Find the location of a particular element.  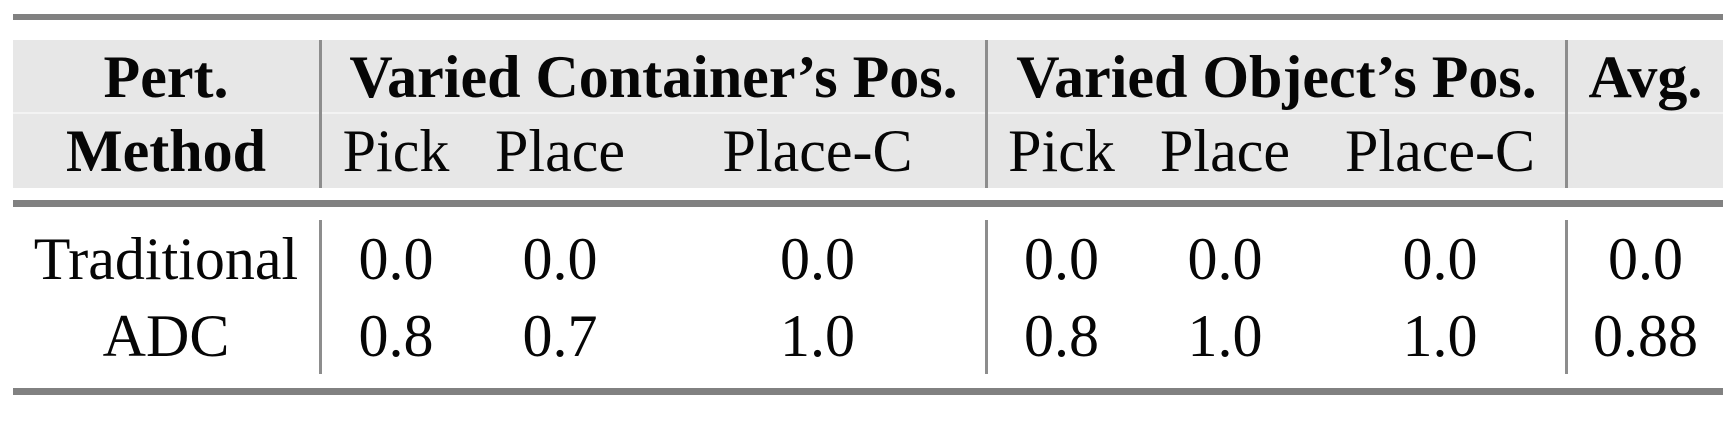

header-method: Method is located at coordinates (167, 150).